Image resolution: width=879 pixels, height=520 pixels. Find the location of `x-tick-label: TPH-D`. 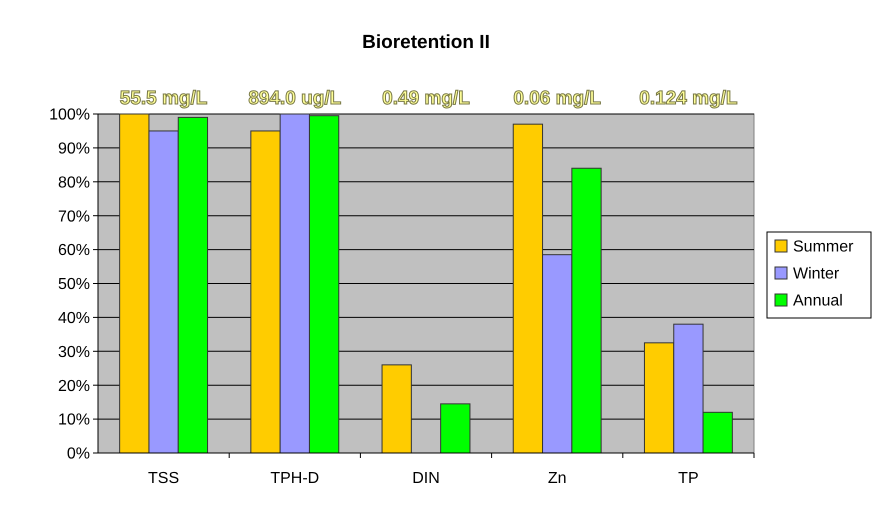

x-tick-label: TPH-D is located at coordinates (295, 478).